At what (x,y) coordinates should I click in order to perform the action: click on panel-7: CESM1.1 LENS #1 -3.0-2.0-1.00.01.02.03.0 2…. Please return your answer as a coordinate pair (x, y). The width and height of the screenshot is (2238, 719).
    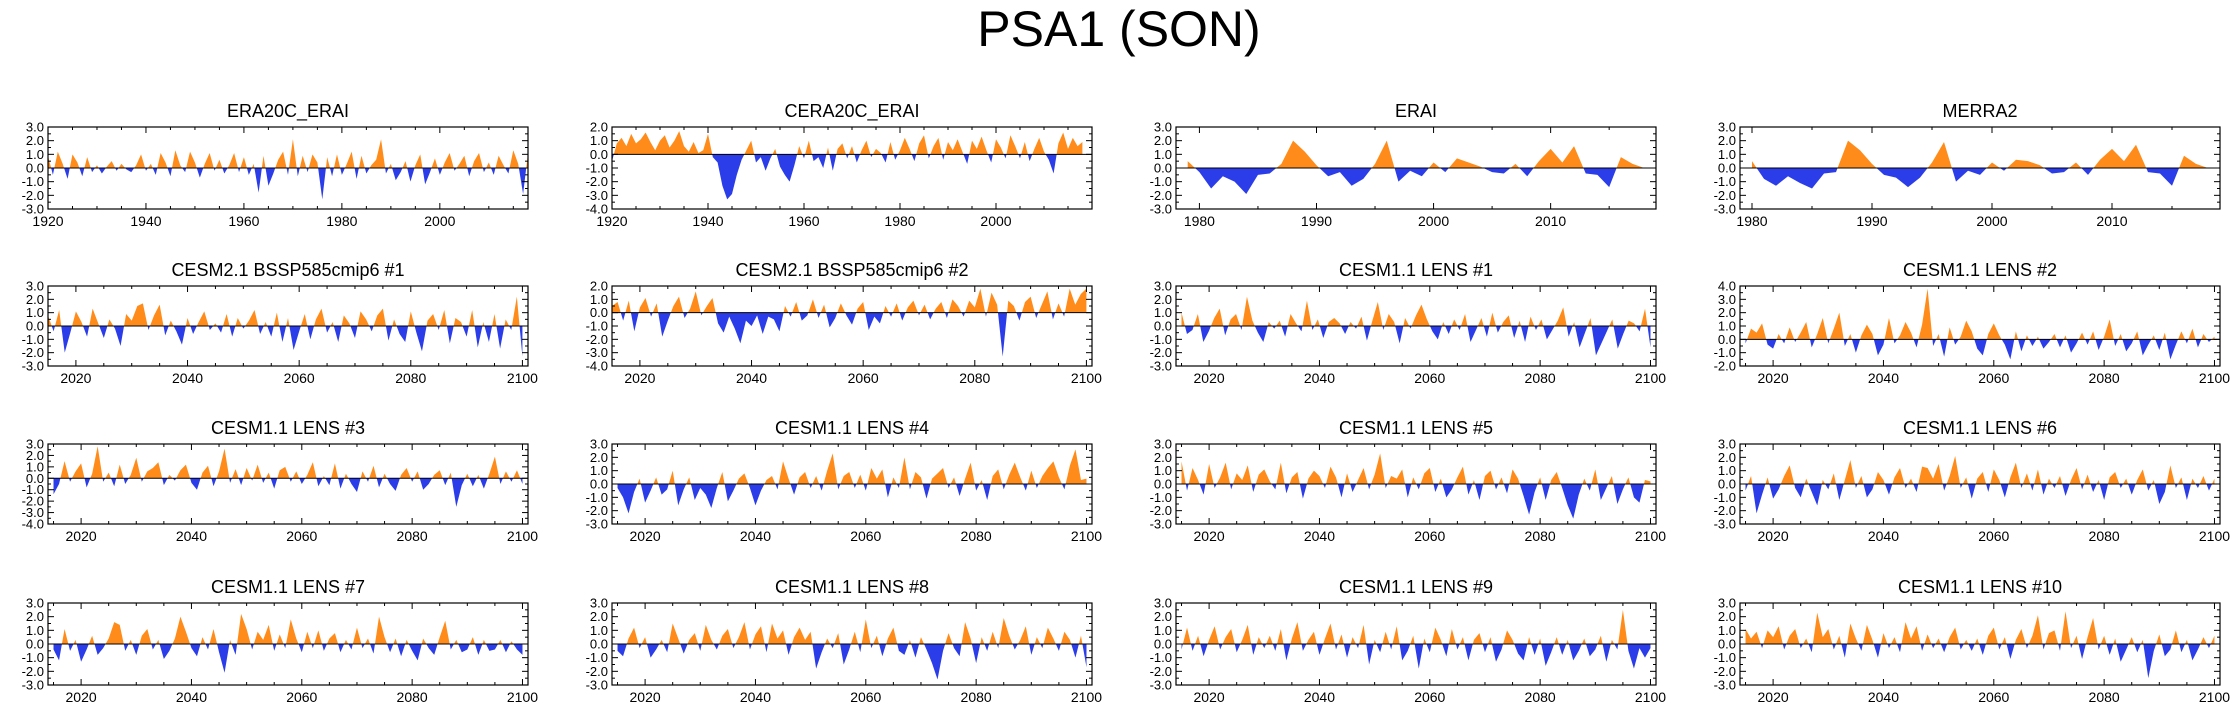
    Looking at the image, I should click on (1408, 323).